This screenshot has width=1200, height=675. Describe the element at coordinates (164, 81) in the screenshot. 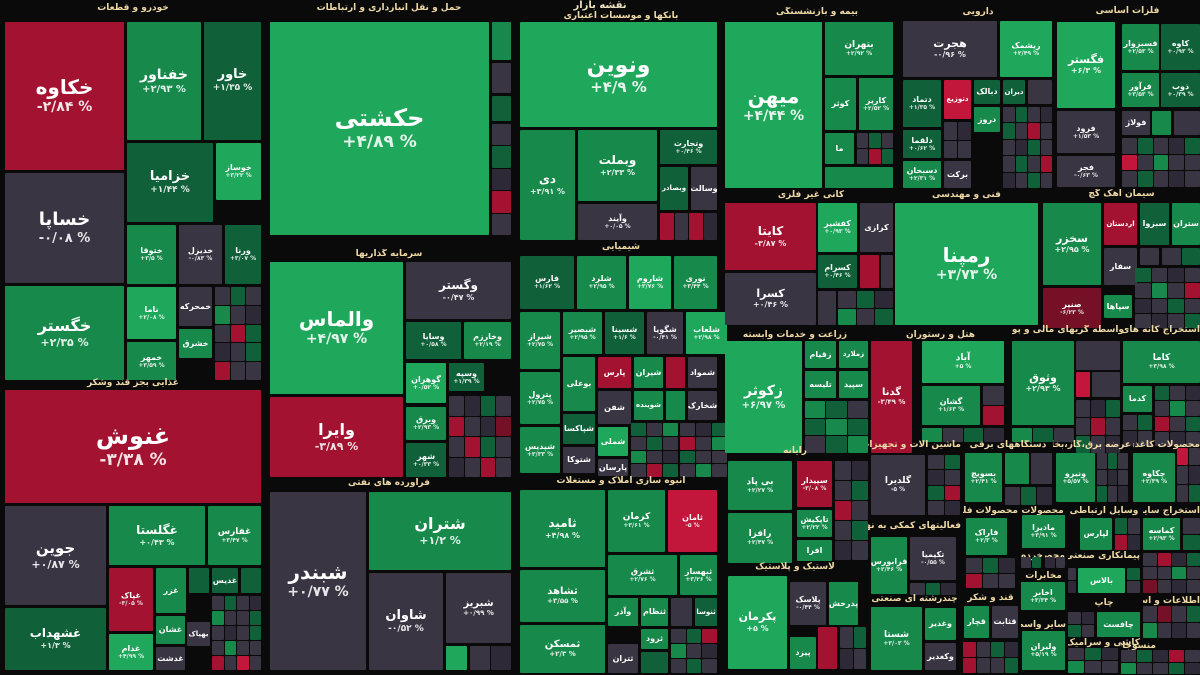

I see `stock-tile: خفناور +۲/۹۳ %` at that location.